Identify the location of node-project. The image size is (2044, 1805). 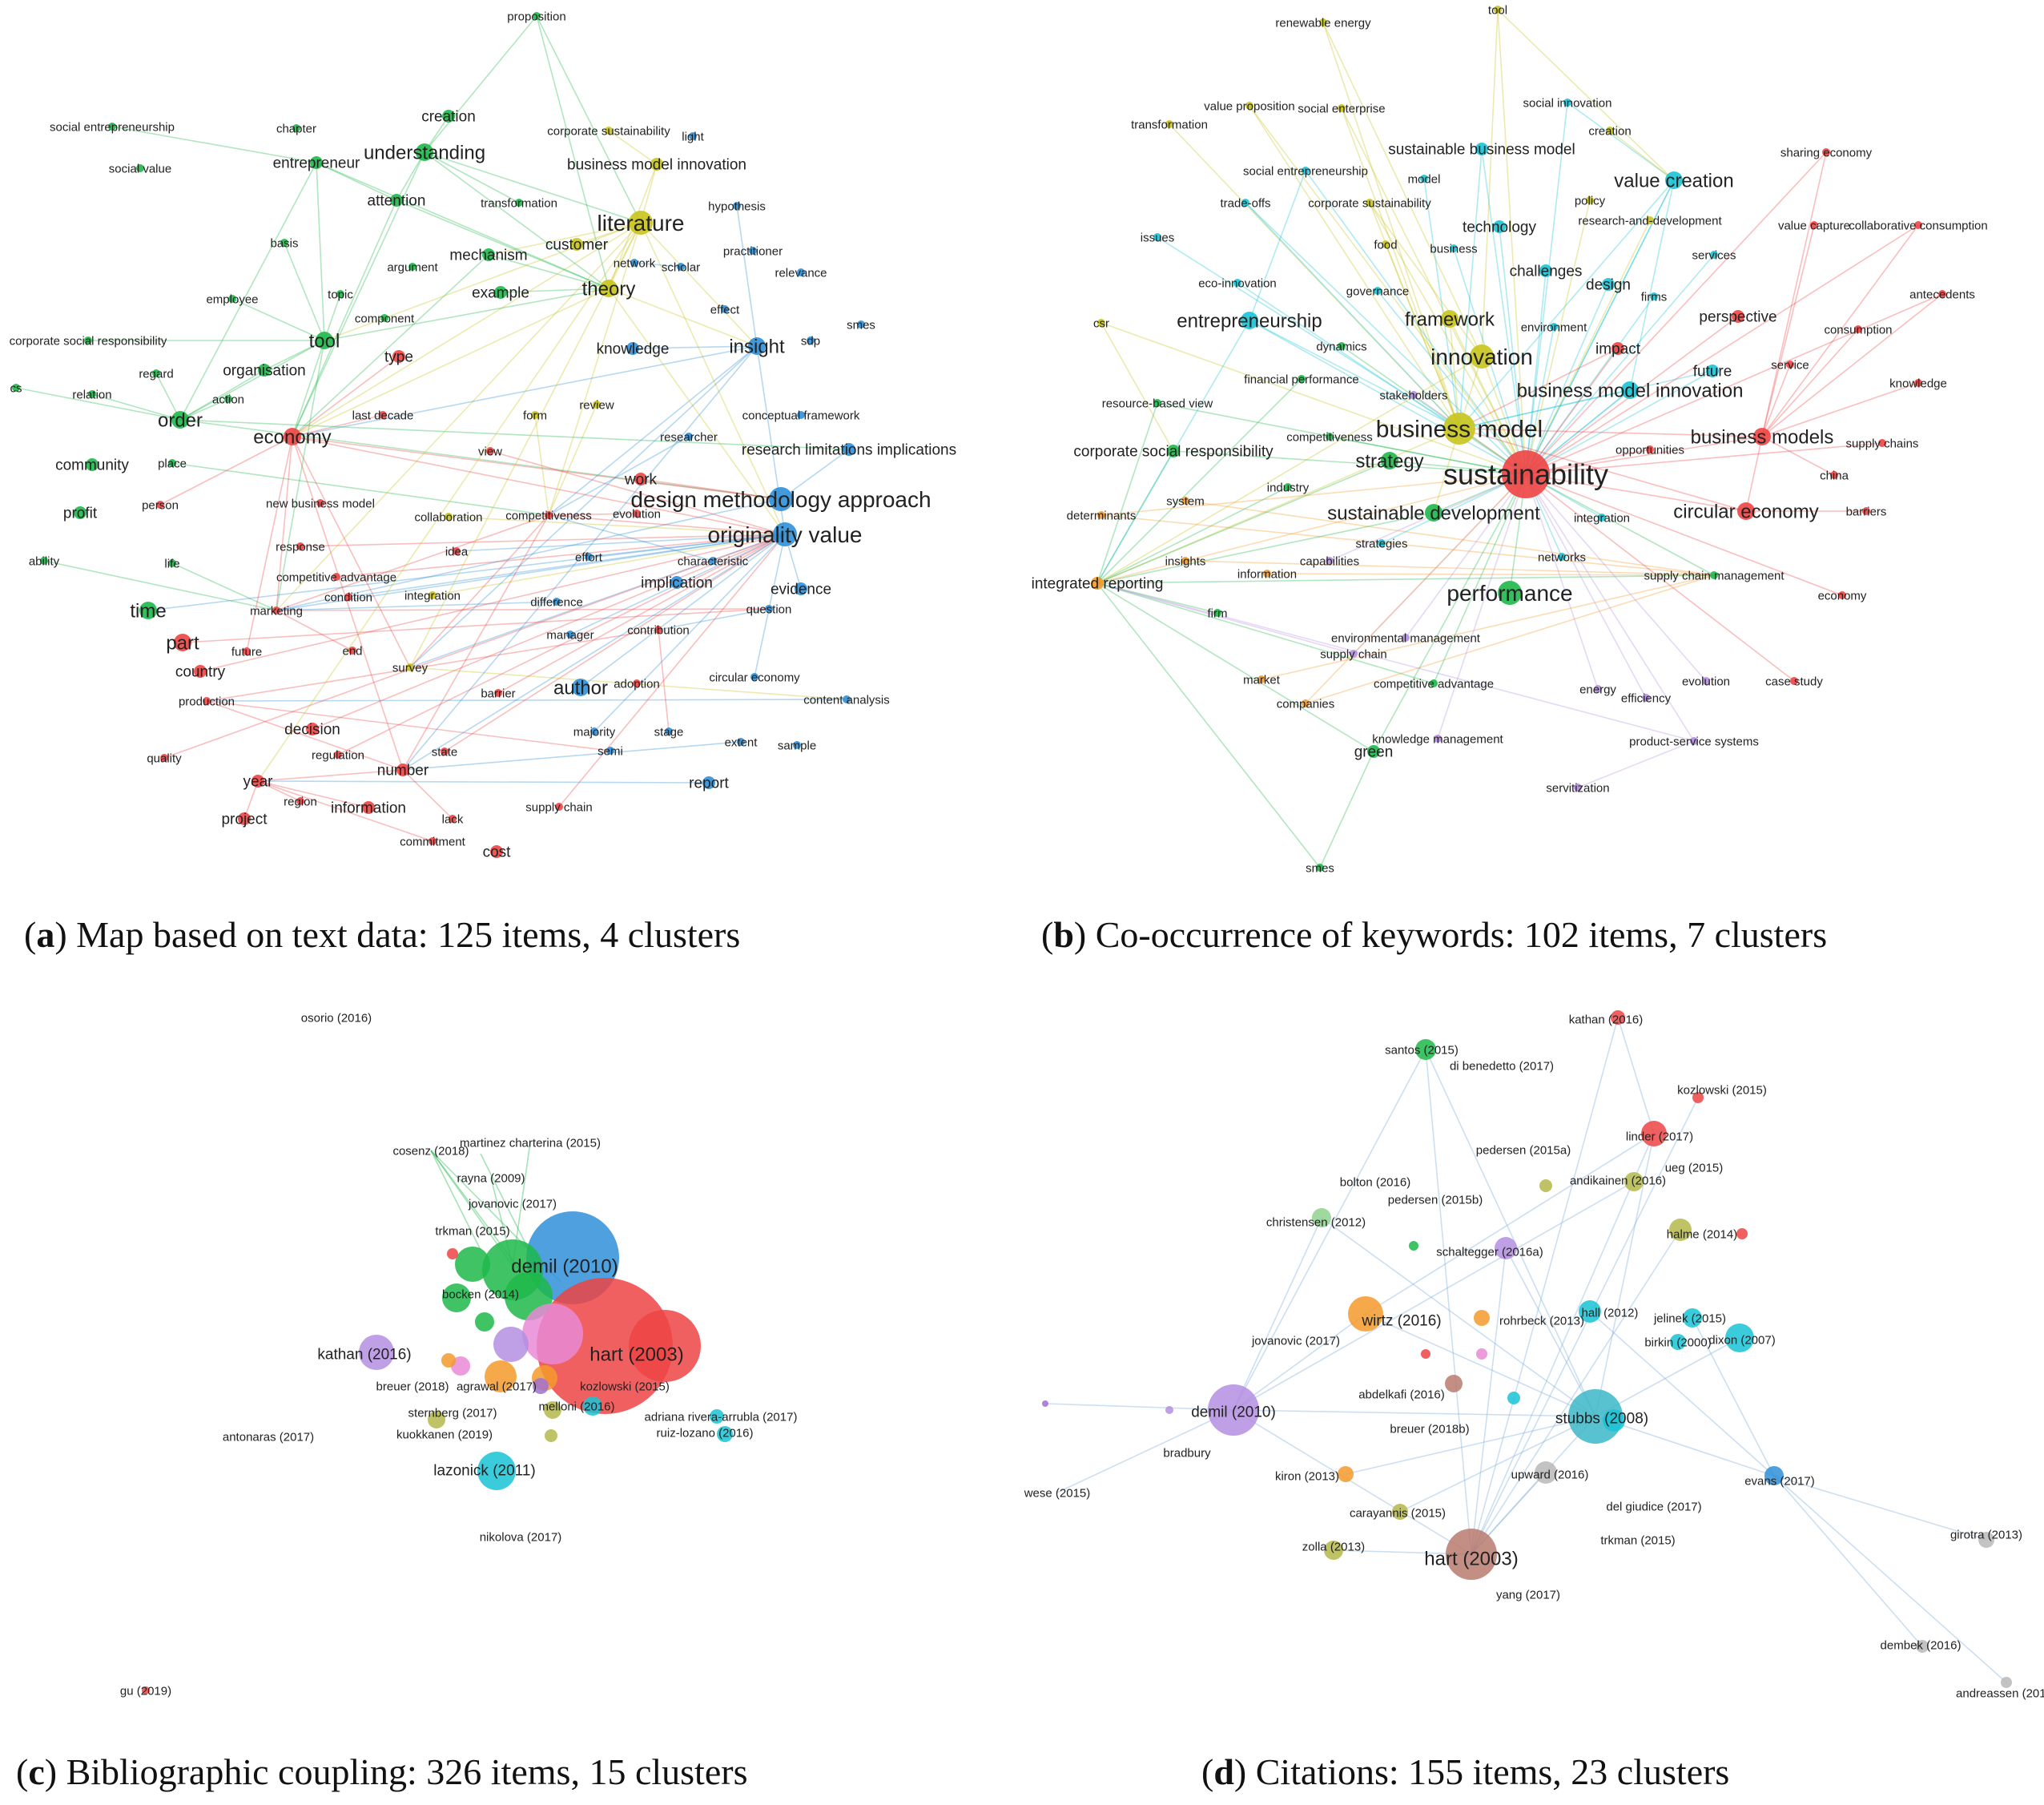
(244, 818).